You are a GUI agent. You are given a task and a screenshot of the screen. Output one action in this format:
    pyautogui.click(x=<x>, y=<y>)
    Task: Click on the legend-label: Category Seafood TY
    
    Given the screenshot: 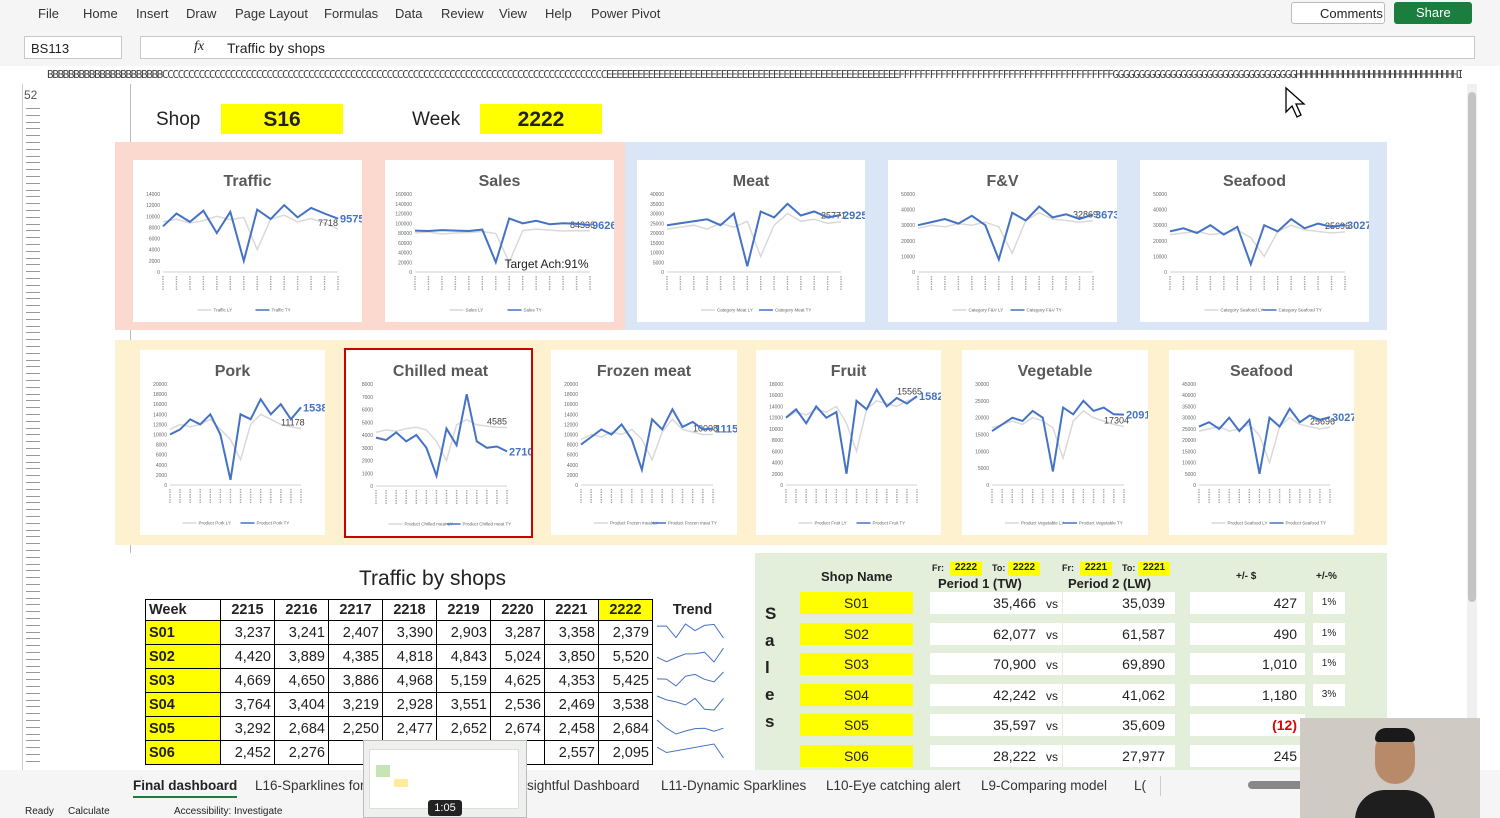 What is the action you would take?
    pyautogui.click(x=1300, y=310)
    